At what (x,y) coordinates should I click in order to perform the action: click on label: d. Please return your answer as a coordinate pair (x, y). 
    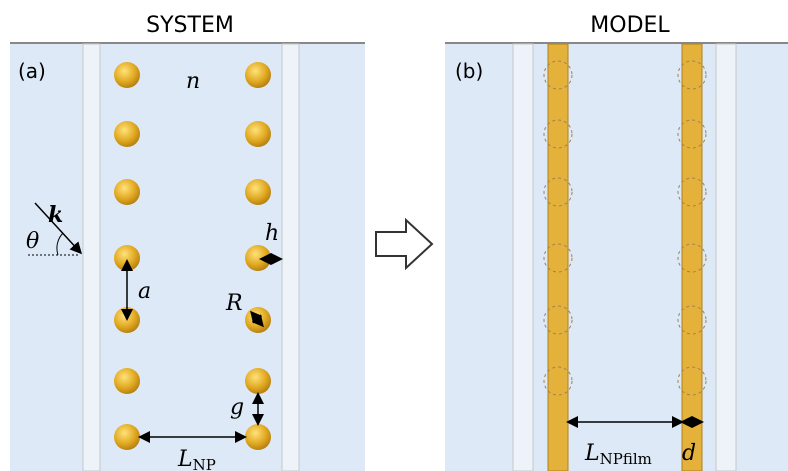
    Looking at the image, I should click on (689, 453).